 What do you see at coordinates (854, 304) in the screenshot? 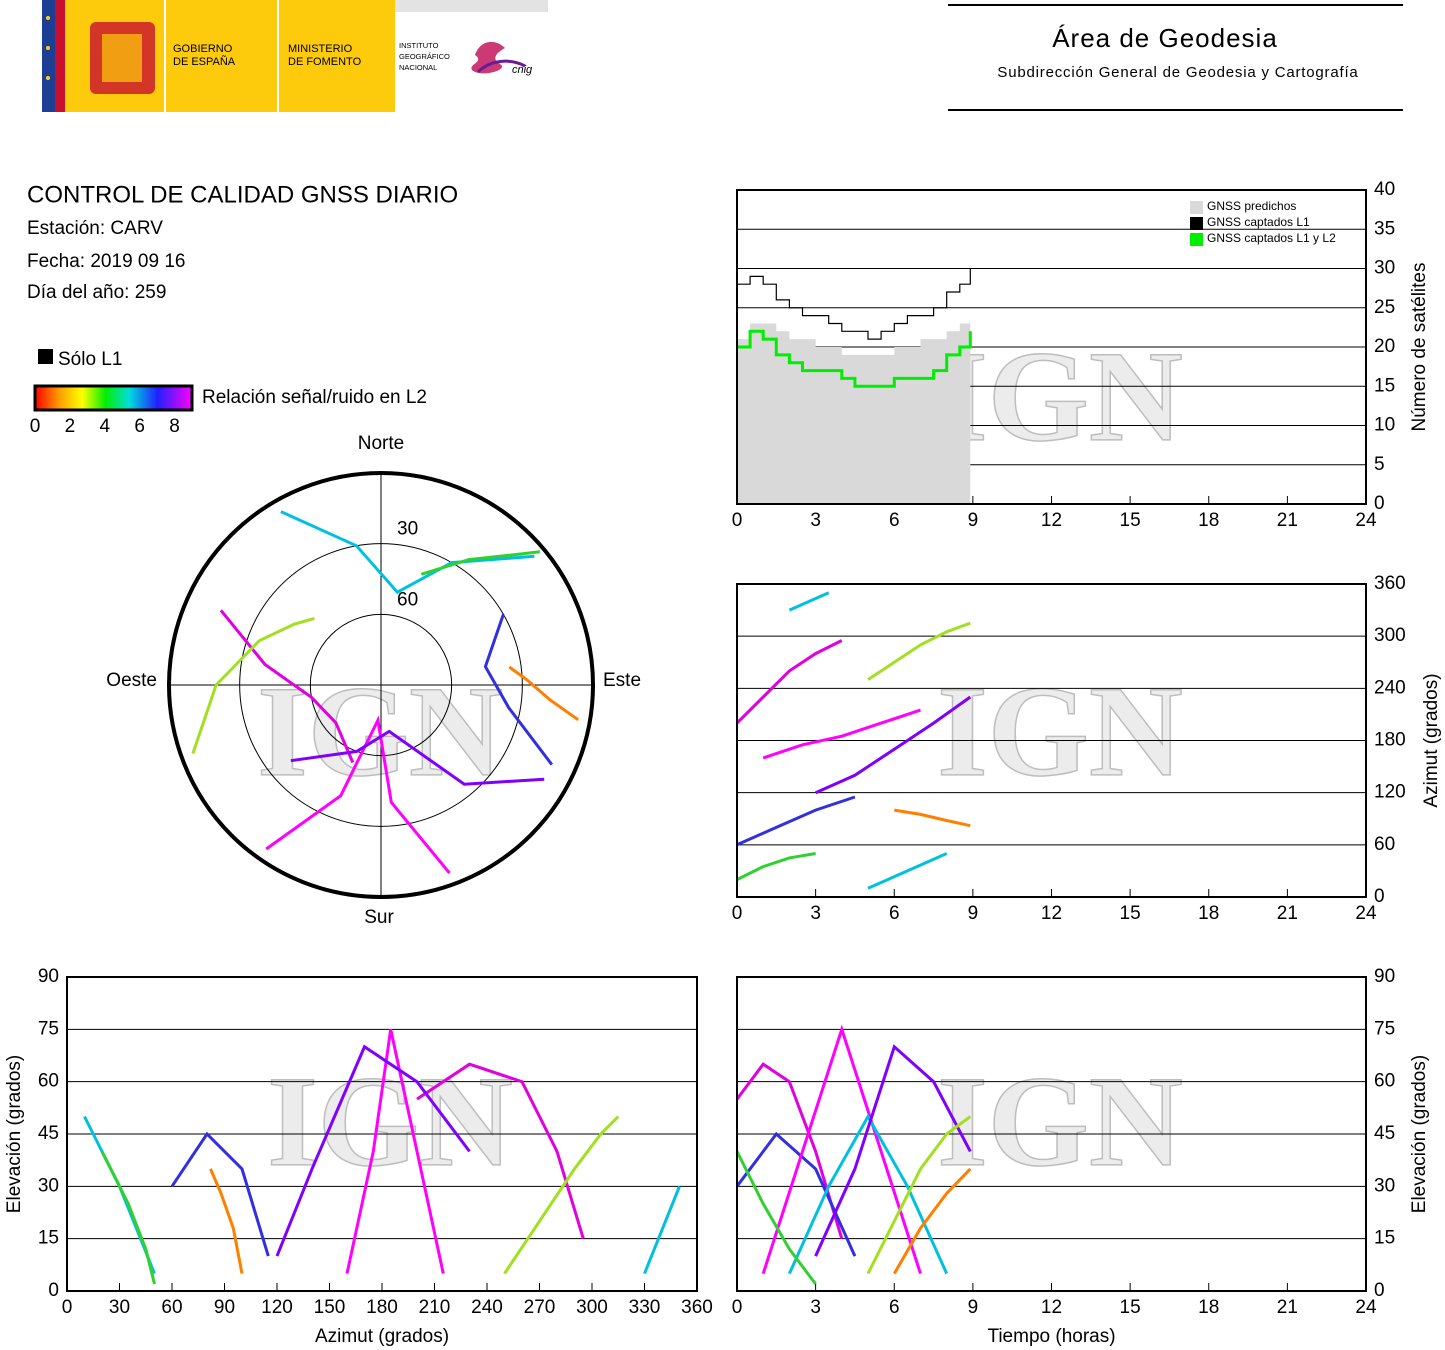
I see `count-line` at bounding box center [854, 304].